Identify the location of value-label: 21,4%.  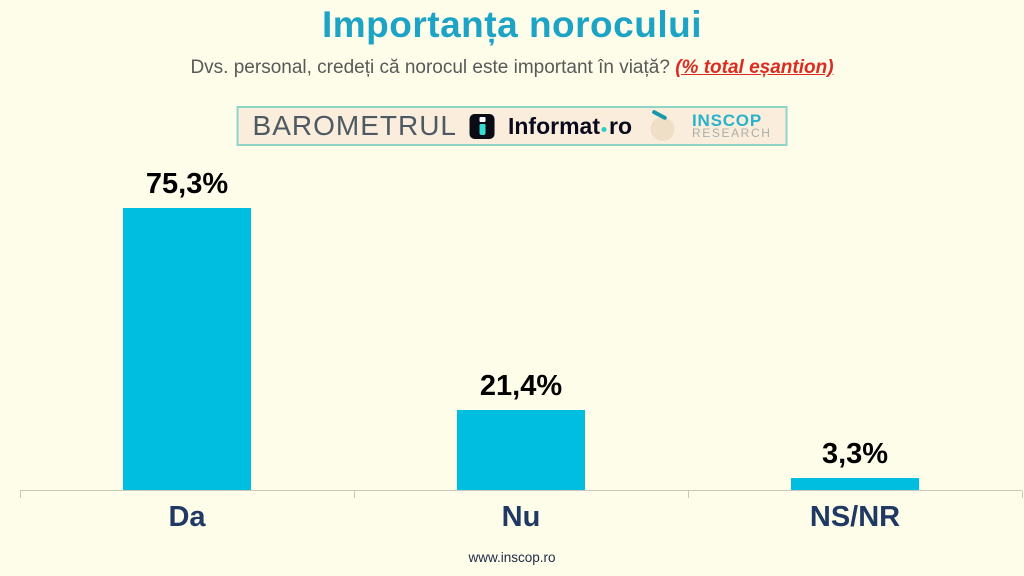
(521, 385).